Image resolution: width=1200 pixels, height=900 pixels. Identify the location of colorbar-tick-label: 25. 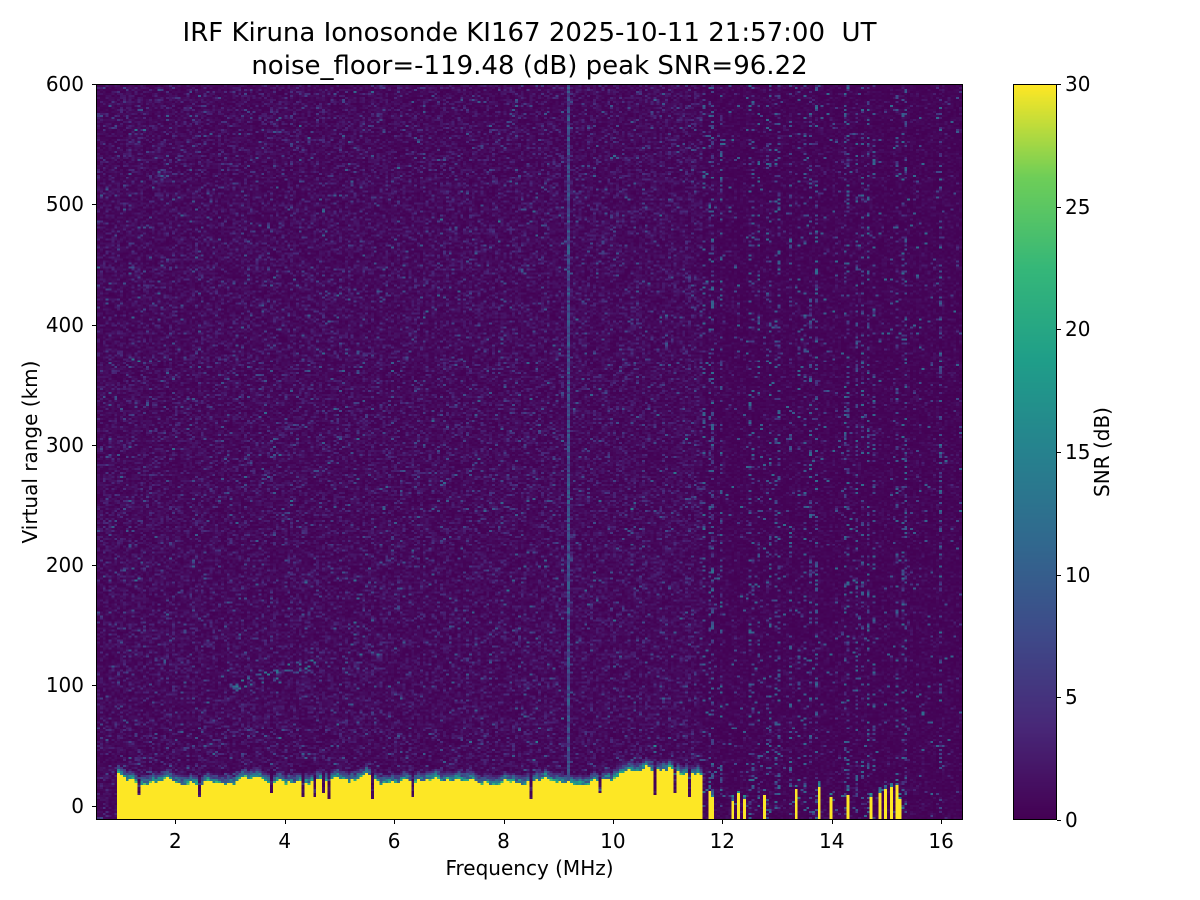
(1078, 206).